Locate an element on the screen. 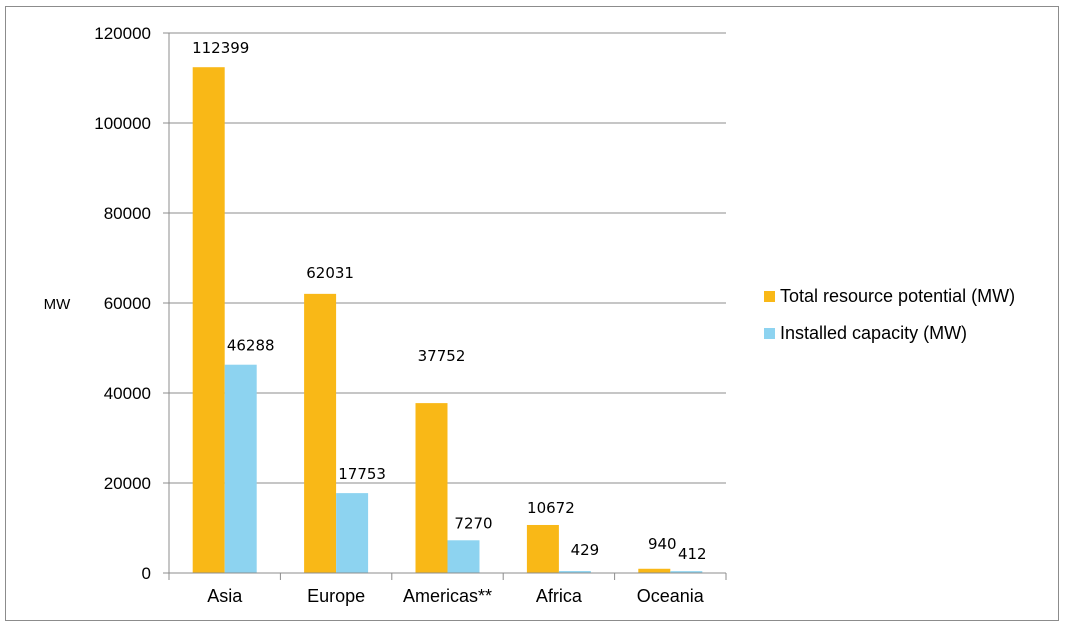 The image size is (1065, 626). y-tick-label: 100000 is located at coordinates (122, 123).